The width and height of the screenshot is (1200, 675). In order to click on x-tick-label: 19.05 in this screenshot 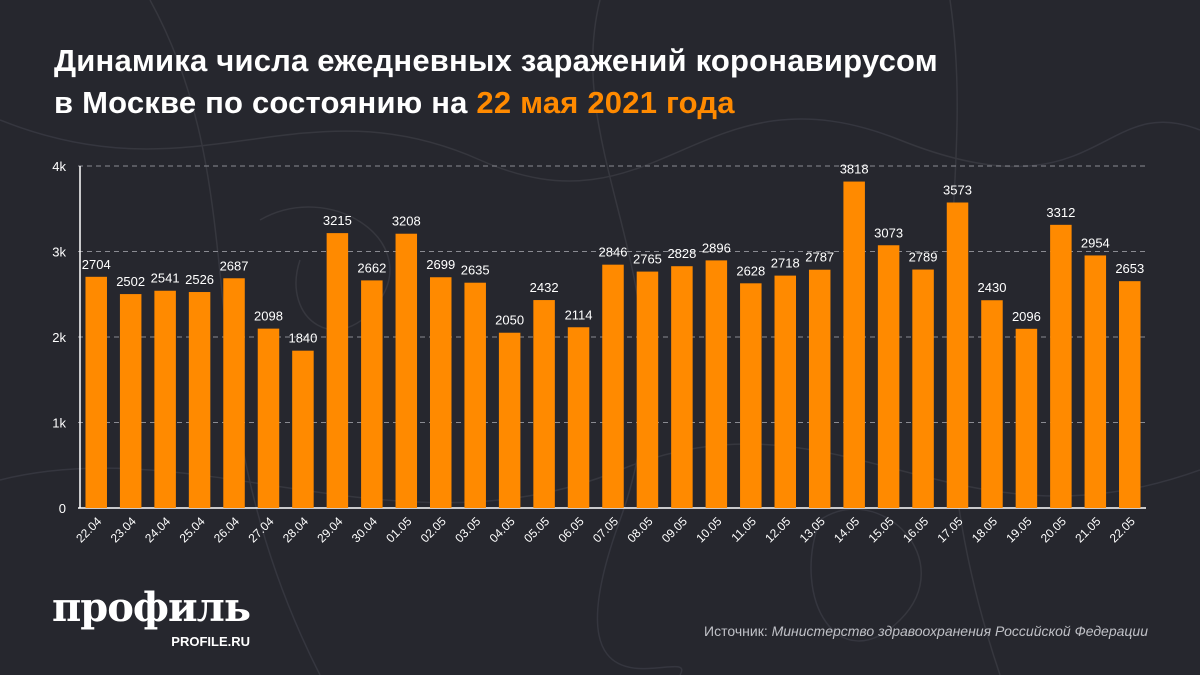, I will do `click(1018, 529)`.